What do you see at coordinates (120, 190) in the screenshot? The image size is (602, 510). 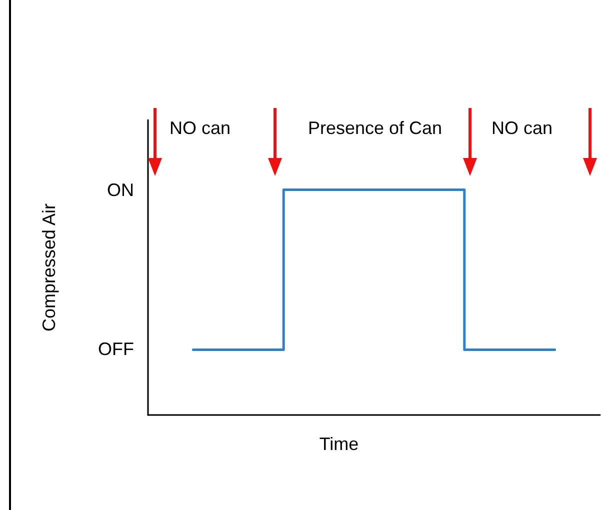 I see `text: ON` at bounding box center [120, 190].